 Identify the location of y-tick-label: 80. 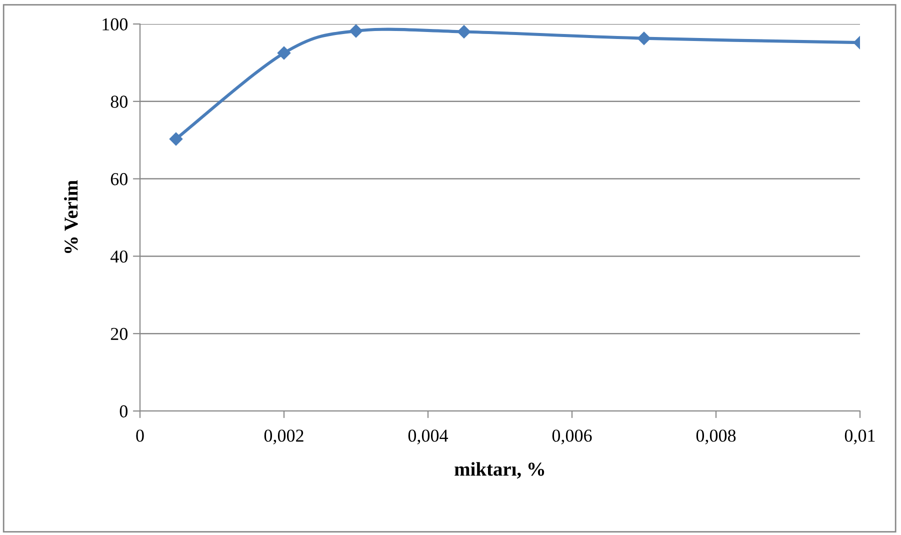
(119, 102).